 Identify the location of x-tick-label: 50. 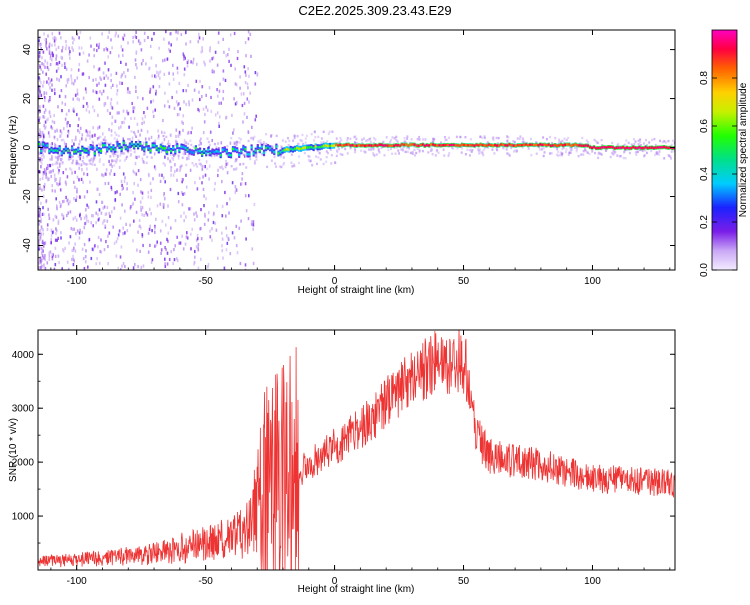
(464, 581).